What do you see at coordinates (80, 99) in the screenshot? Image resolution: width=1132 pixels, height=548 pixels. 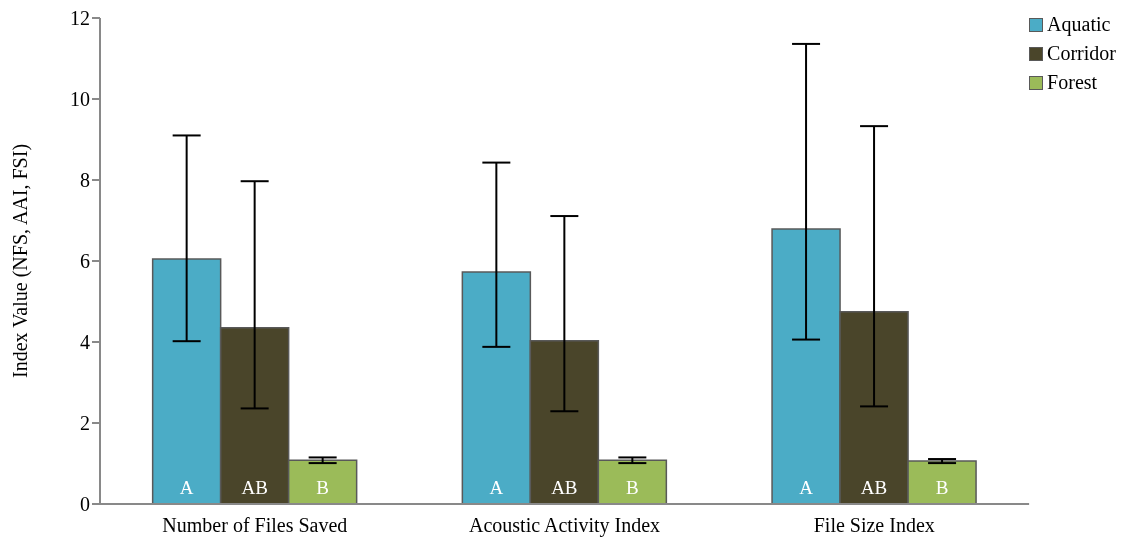 I see `y-tick-label: 10` at bounding box center [80, 99].